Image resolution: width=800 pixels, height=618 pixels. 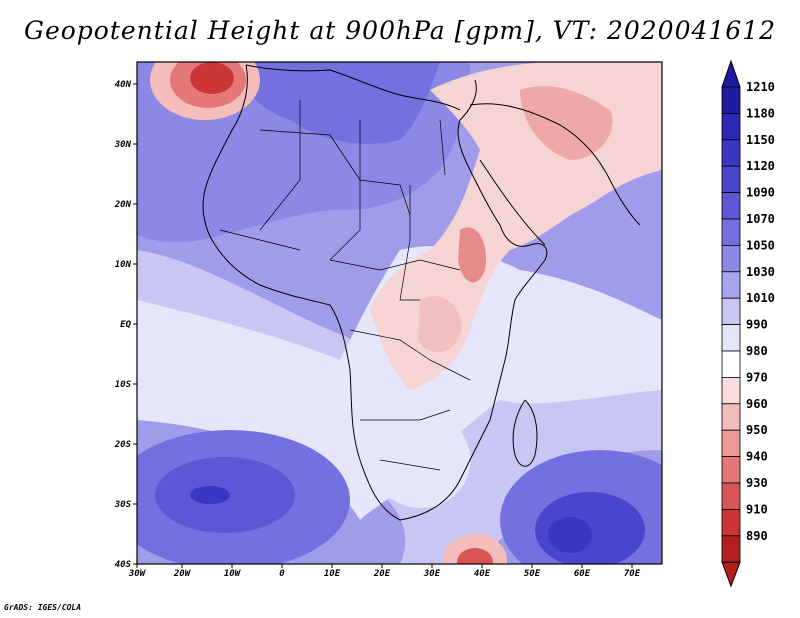 What do you see at coordinates (405, 459) in the screenshot?
I see `southern-africa-field` at bounding box center [405, 459].